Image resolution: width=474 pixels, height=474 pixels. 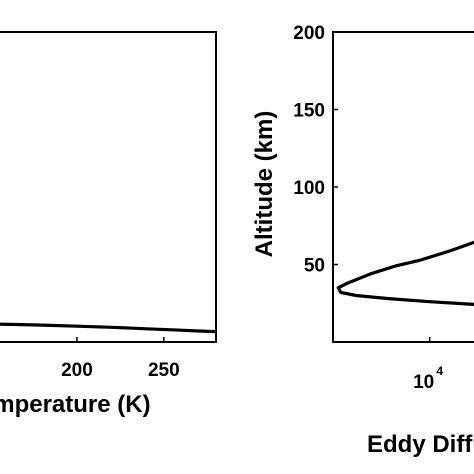 What do you see at coordinates (420, 444) in the screenshot?
I see `eddy-axis-title: Eddy Diffusion` at bounding box center [420, 444].